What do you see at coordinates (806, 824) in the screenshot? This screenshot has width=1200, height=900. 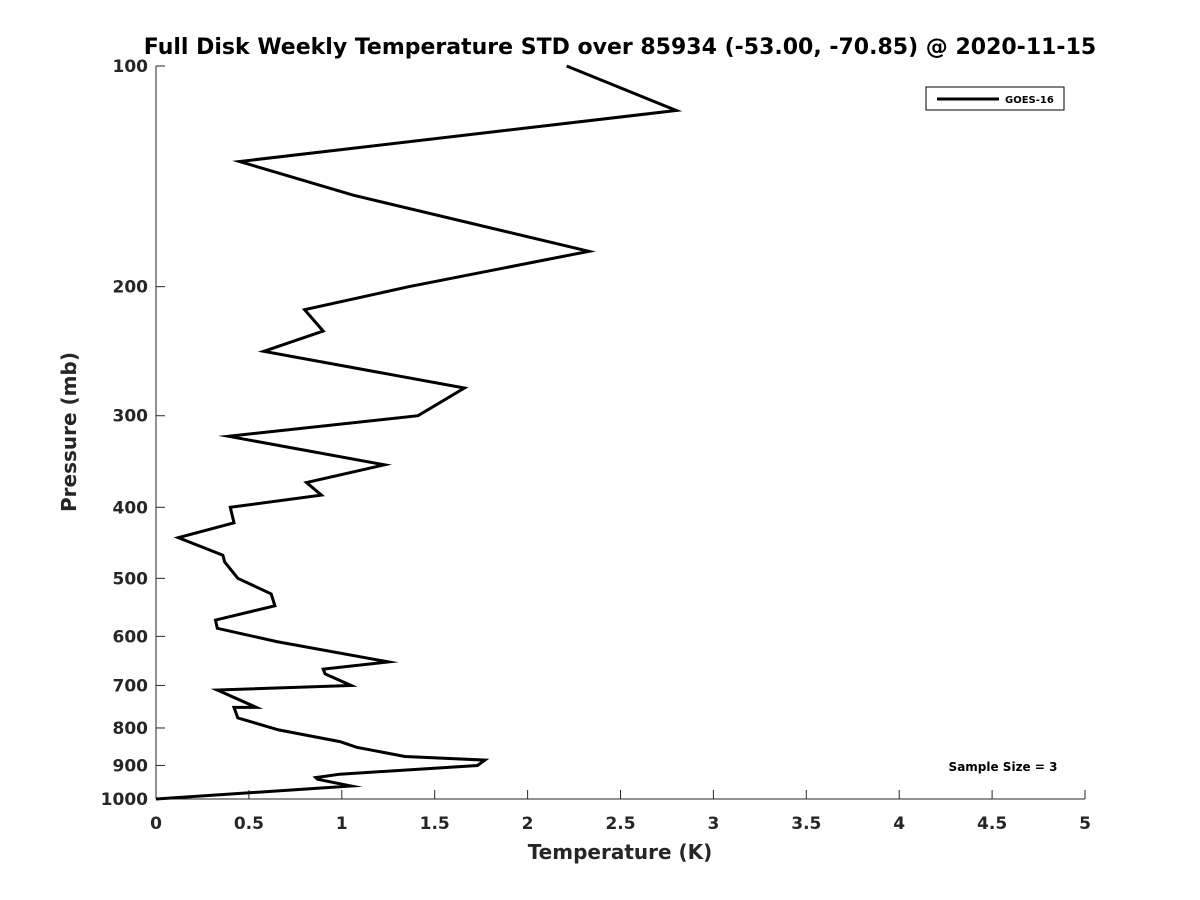 I see `x-tick-label: 3.5` at bounding box center [806, 824].